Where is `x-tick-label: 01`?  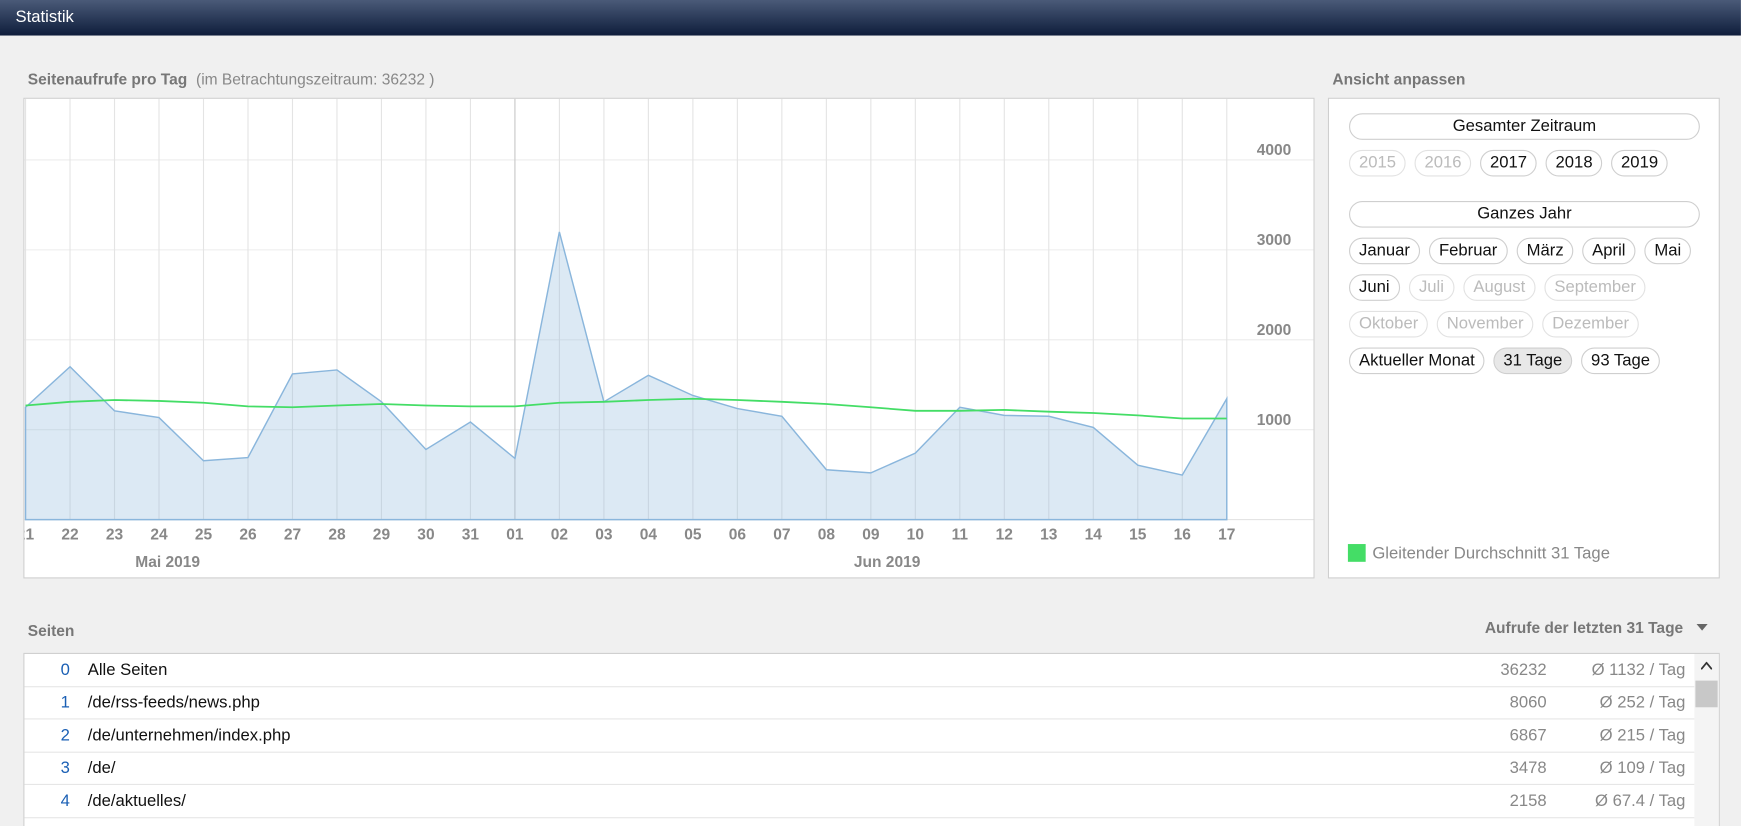 x-tick-label: 01 is located at coordinates (515, 534).